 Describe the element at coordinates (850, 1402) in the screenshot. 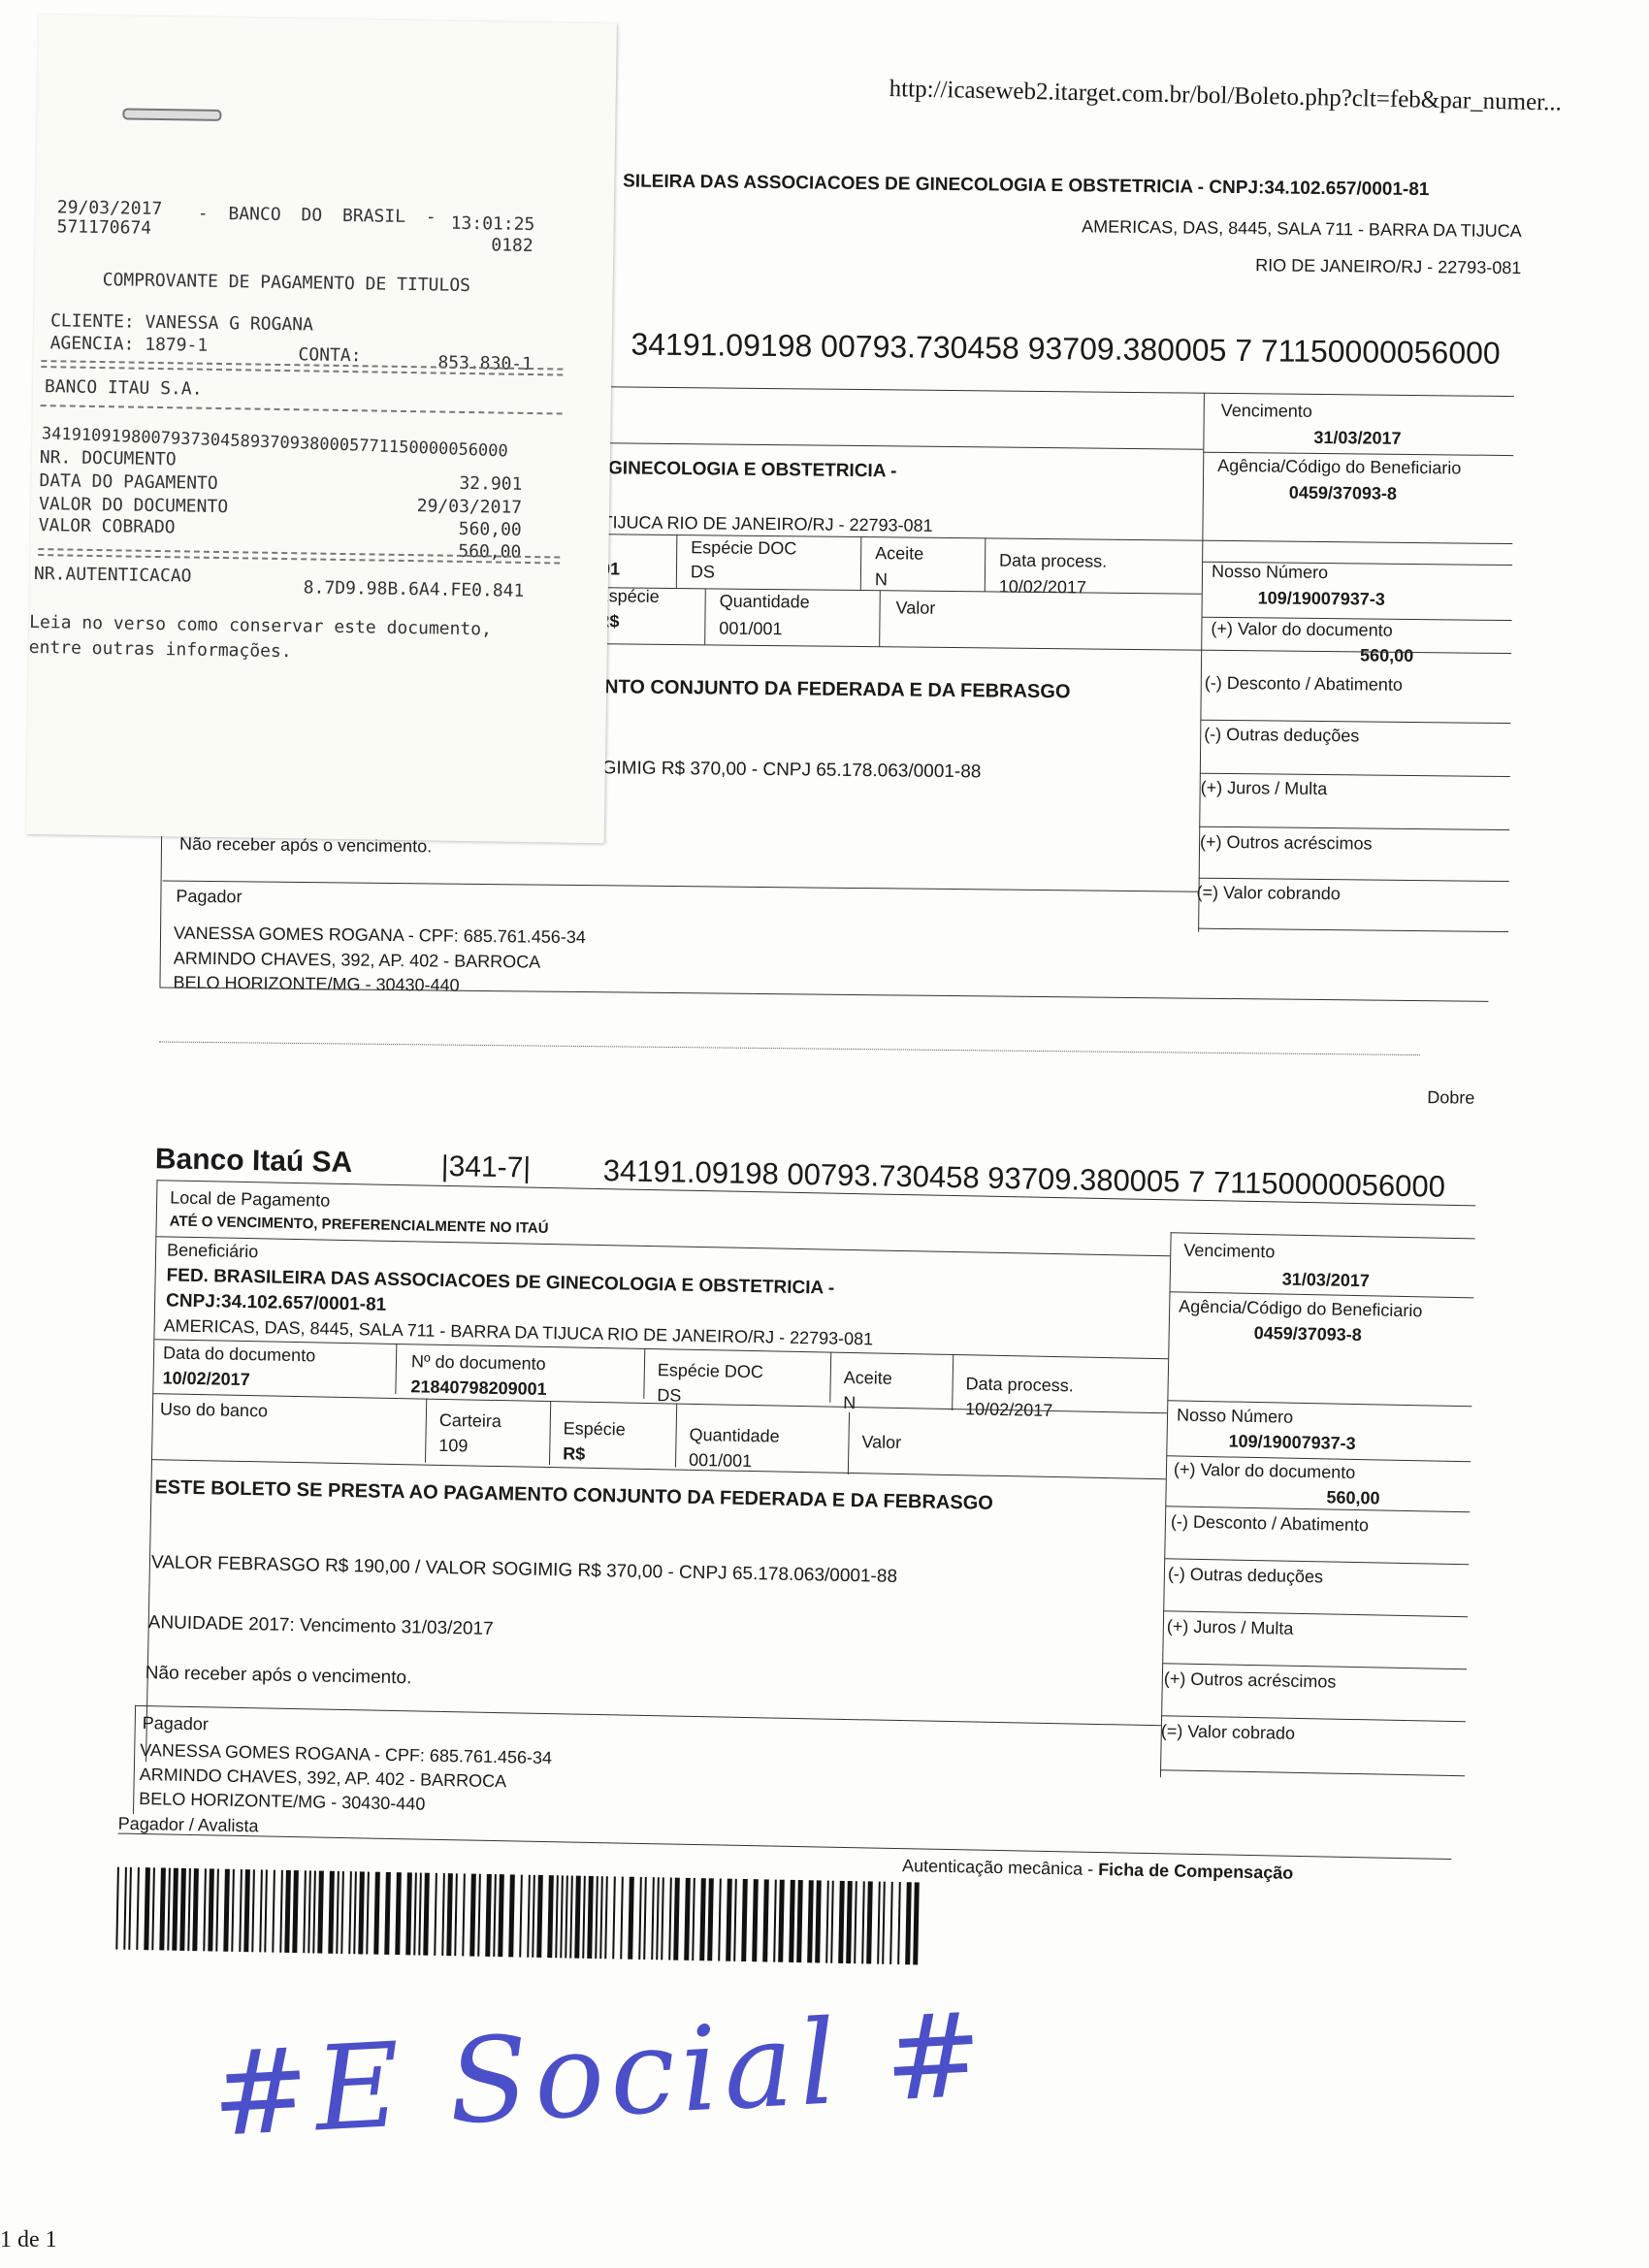

I see `aceite-value: N` at that location.